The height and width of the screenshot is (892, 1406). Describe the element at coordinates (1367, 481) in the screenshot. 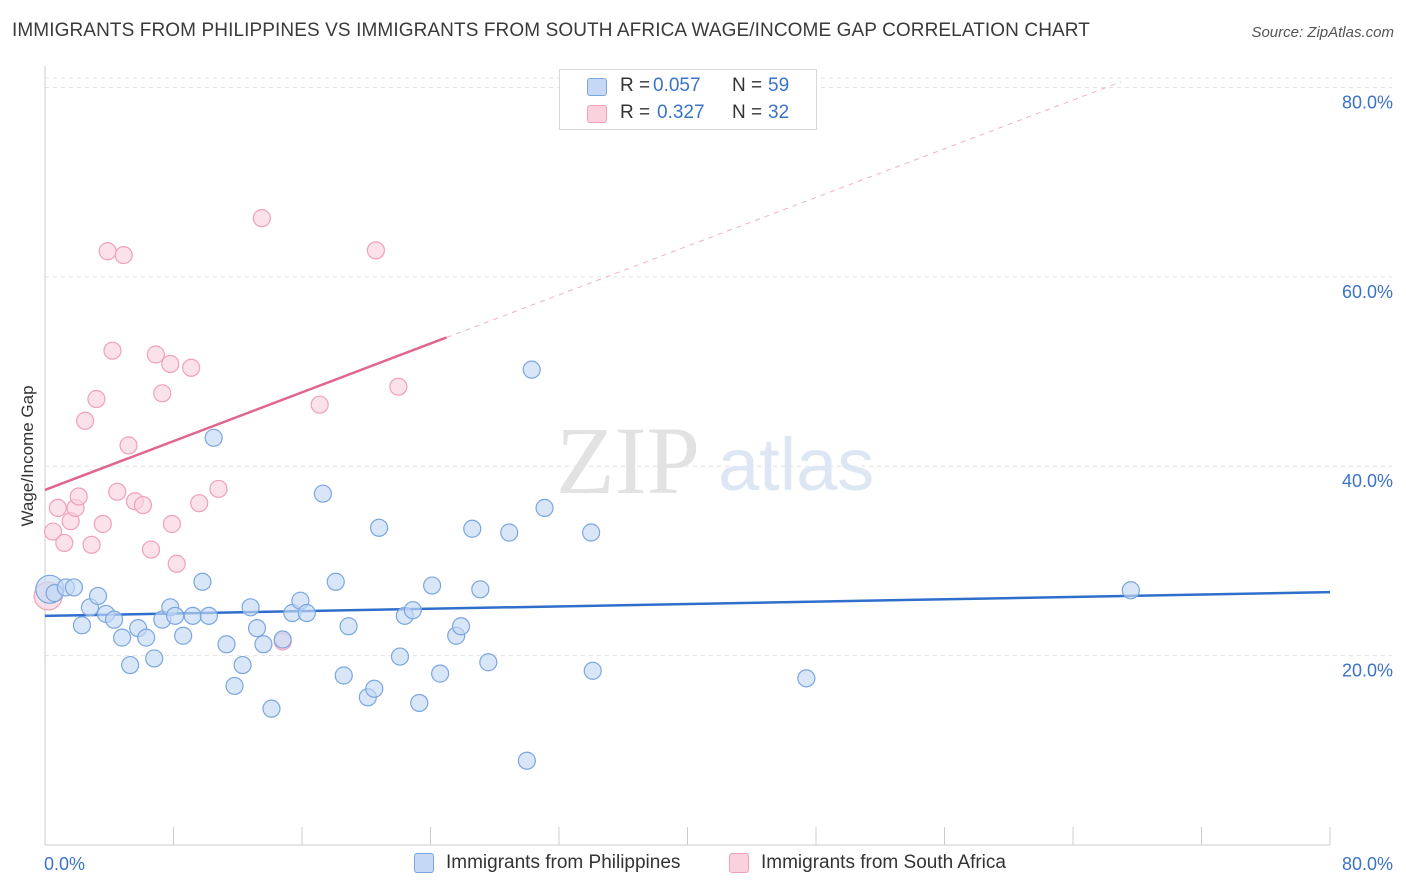

I see `y-tick-label: 40.0%` at that location.